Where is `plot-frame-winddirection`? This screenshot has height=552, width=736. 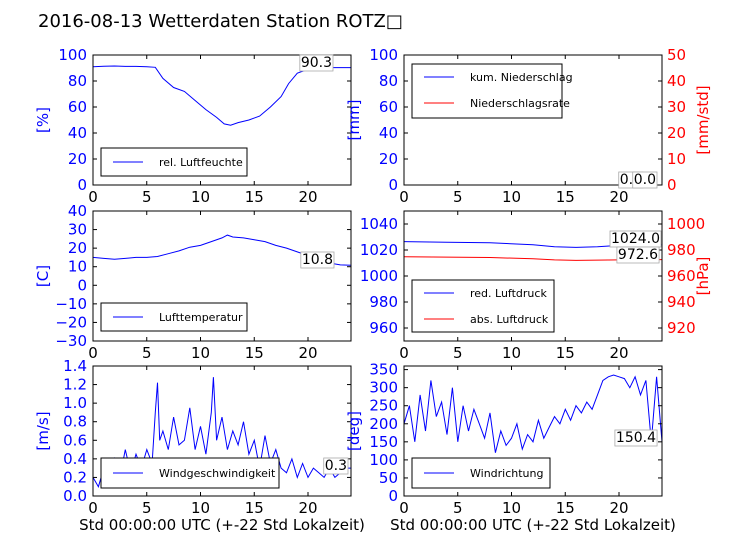 plot-frame-winddirection is located at coordinates (533, 431).